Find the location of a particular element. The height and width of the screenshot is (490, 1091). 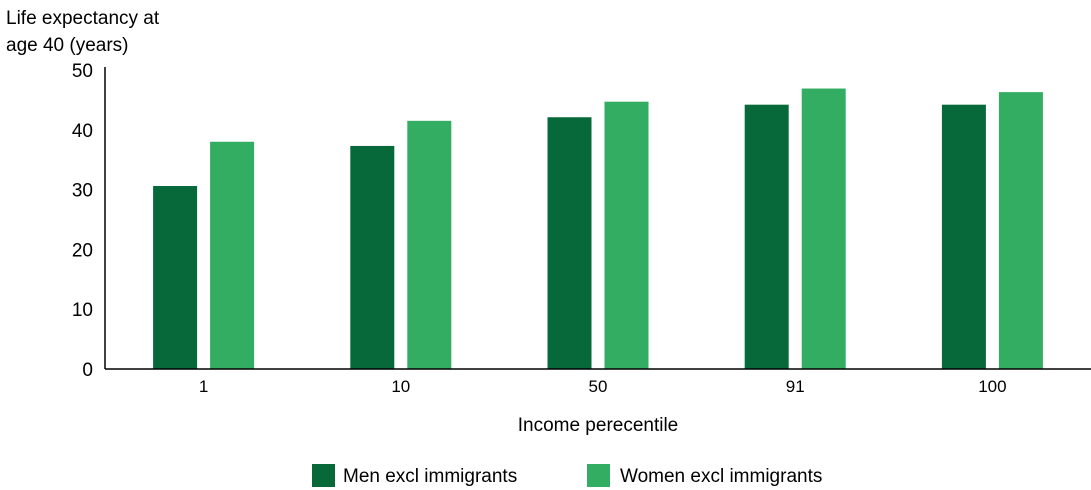

x-tick-label: 91 is located at coordinates (795, 386).